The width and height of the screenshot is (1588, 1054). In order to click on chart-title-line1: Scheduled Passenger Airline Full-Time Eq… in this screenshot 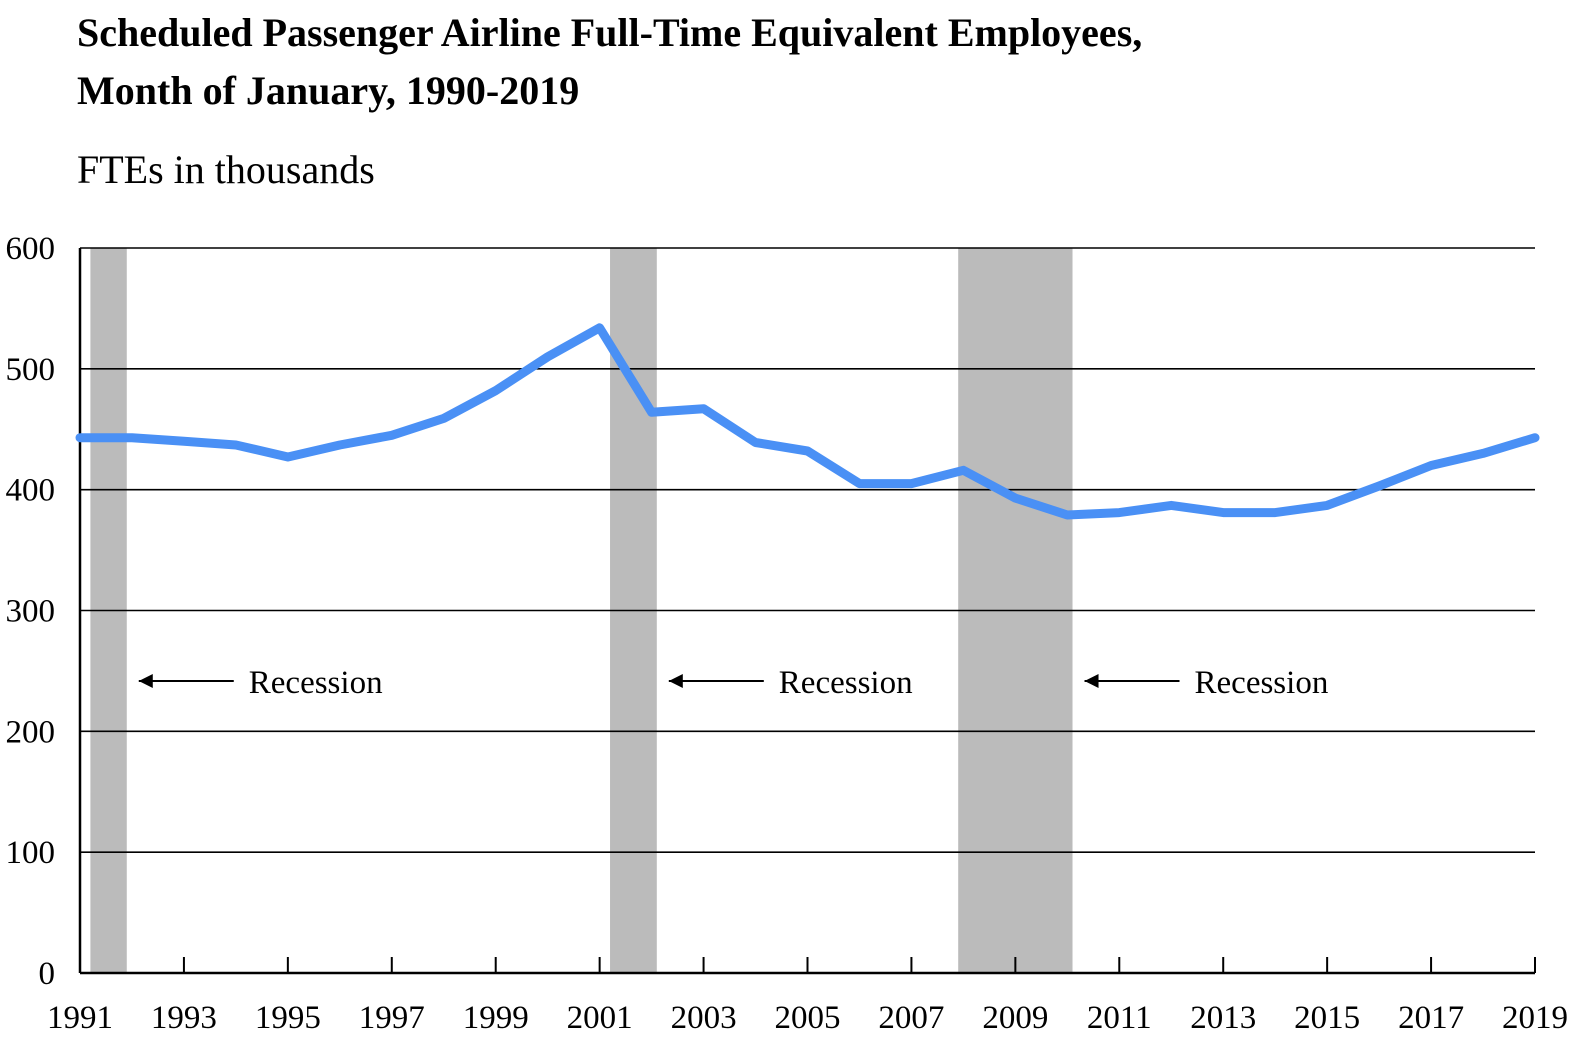, I will do `click(610, 32)`.